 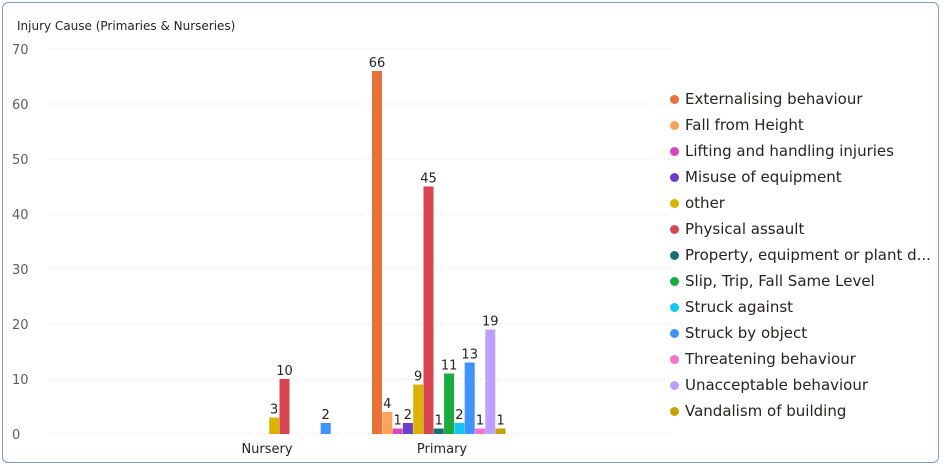 What do you see at coordinates (20, 270) in the screenshot?
I see `y-tick-label: 30` at bounding box center [20, 270].